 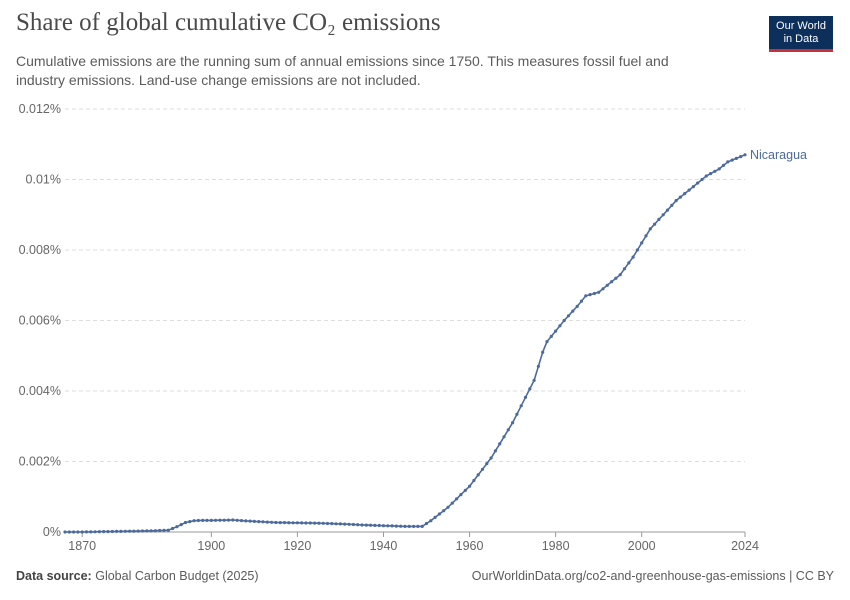 What do you see at coordinates (43, 180) in the screenshot?
I see `y-tick-label: 0.01%` at bounding box center [43, 180].